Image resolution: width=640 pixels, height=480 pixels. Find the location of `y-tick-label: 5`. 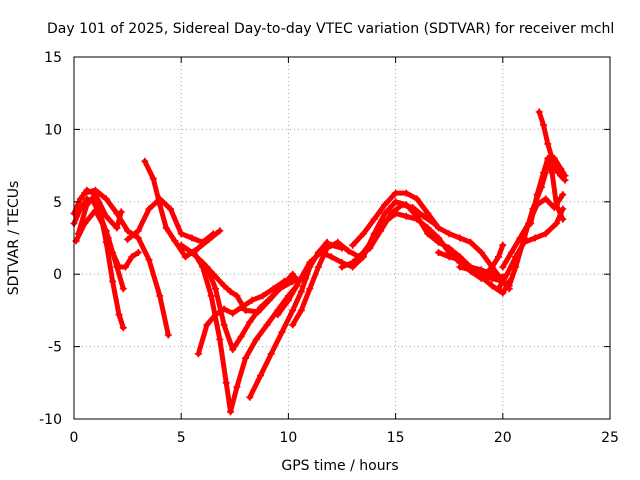

y-tick-label: 5 is located at coordinates (57, 203).